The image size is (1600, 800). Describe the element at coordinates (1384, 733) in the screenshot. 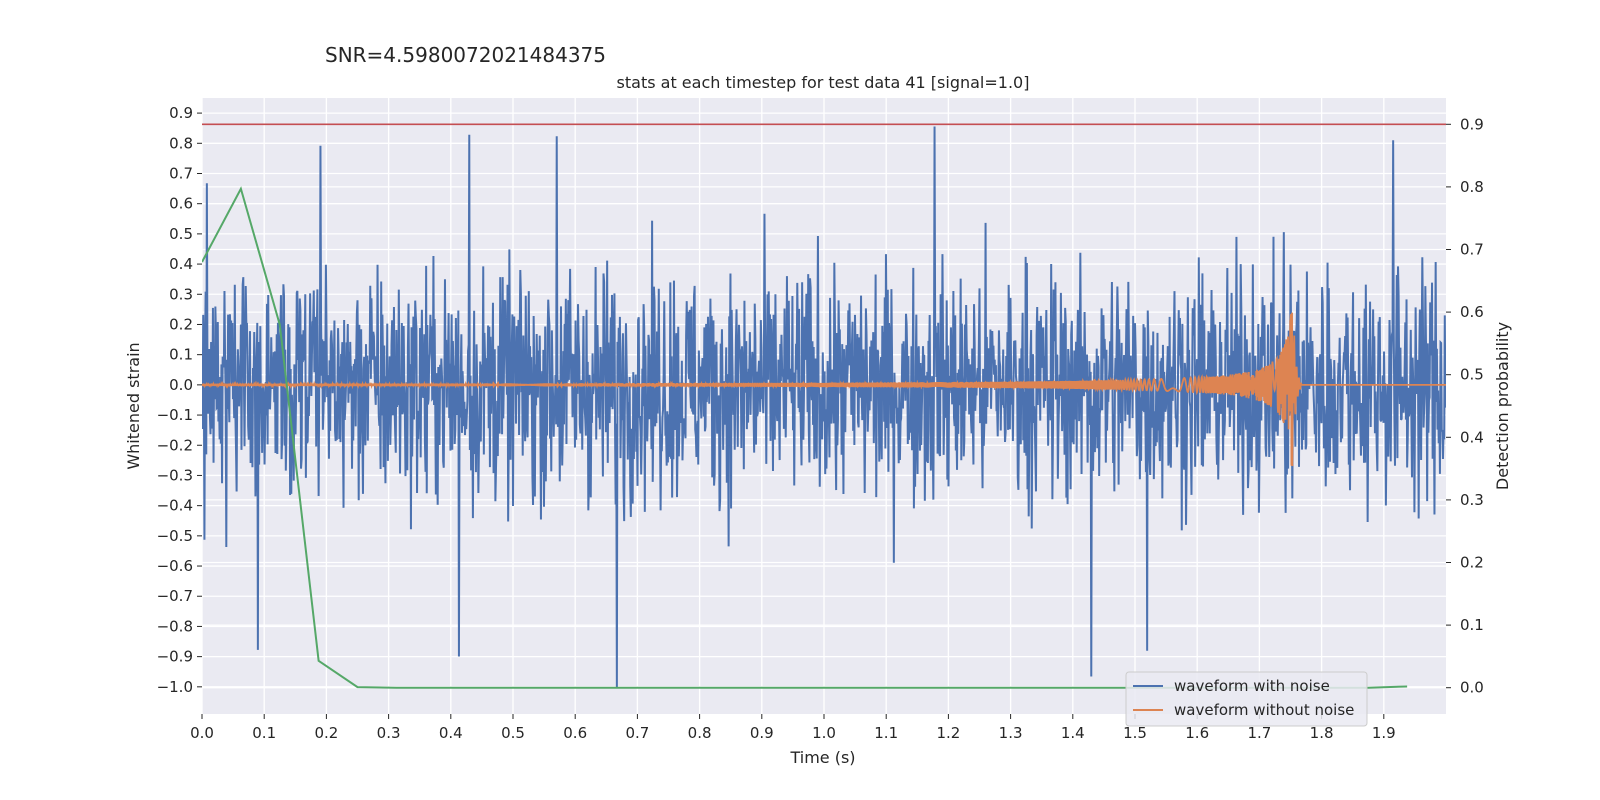

I see `x-tick-label: 1.9` at that location.